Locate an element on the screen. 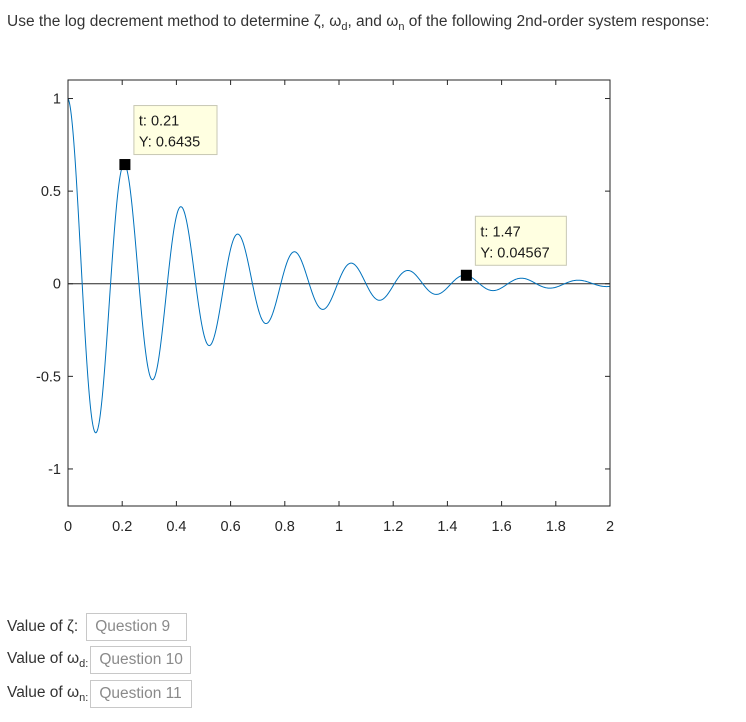  datatip-x-label-0: t: 0.21 is located at coordinates (159, 122).